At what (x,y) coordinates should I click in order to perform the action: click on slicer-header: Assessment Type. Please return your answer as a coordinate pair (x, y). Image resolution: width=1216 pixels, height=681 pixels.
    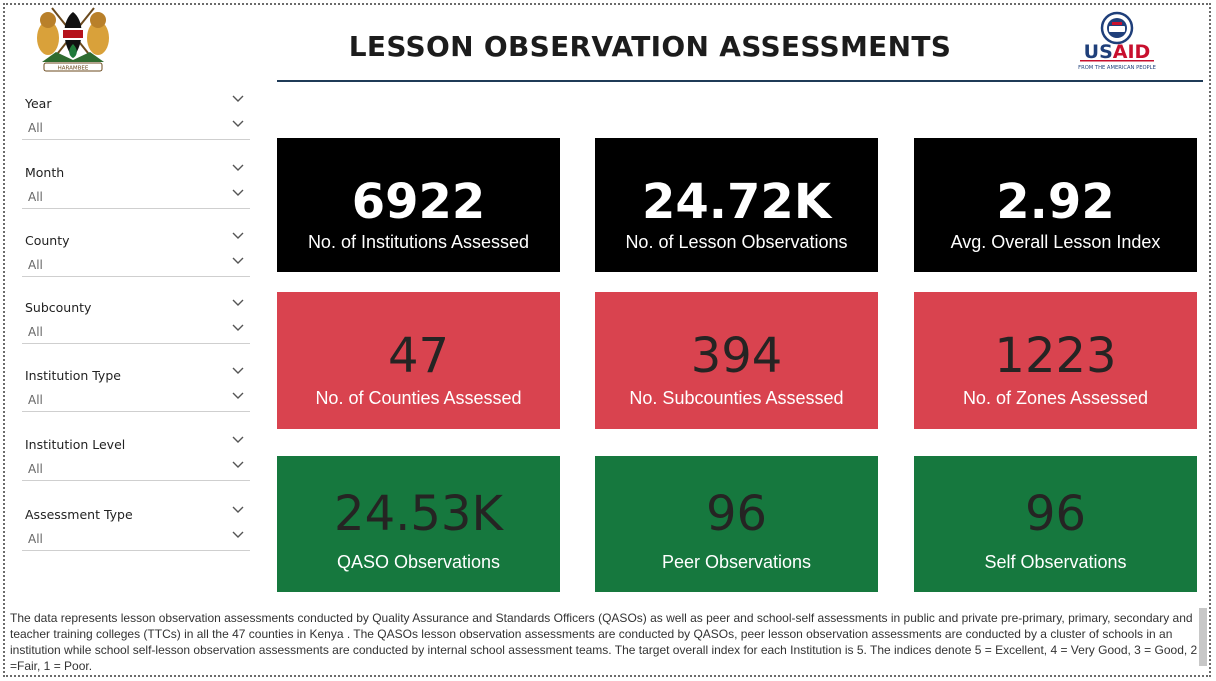
    Looking at the image, I should click on (136, 516).